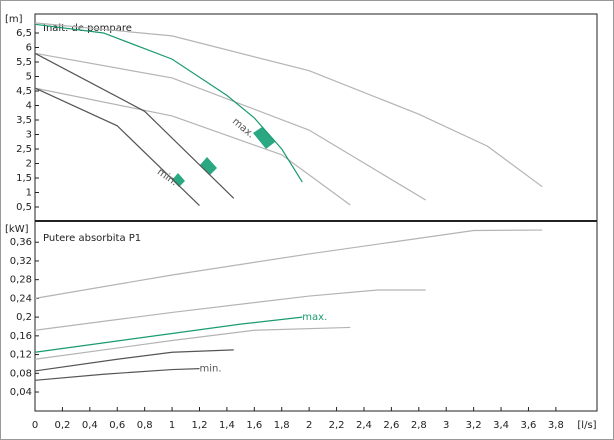 Image resolution: width=614 pixels, height=440 pixels. I want to click on x-tick-label: 2,2, so click(337, 425).